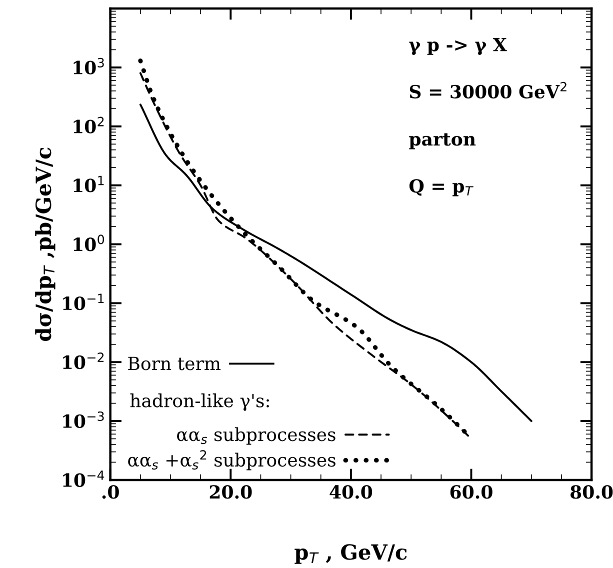  What do you see at coordinates (442, 141) in the screenshot?
I see `annotation: parton` at bounding box center [442, 141].